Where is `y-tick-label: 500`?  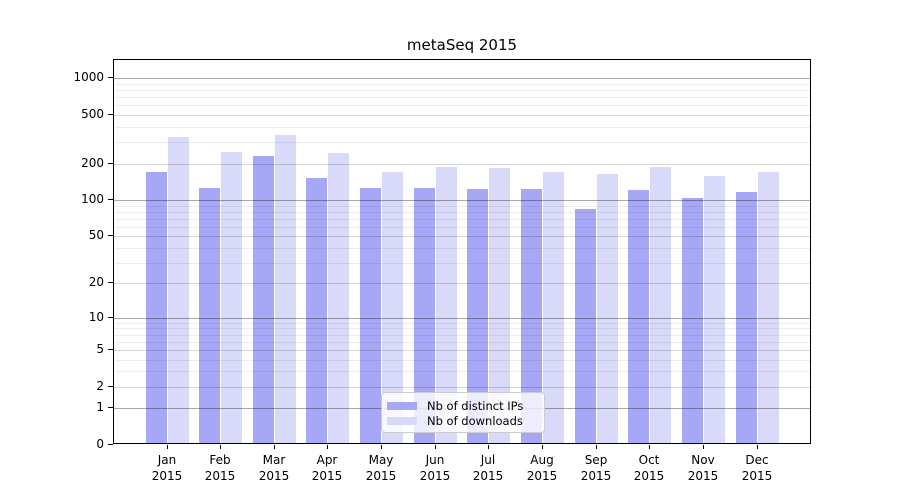
y-tick-label: 500 is located at coordinates (92, 114).